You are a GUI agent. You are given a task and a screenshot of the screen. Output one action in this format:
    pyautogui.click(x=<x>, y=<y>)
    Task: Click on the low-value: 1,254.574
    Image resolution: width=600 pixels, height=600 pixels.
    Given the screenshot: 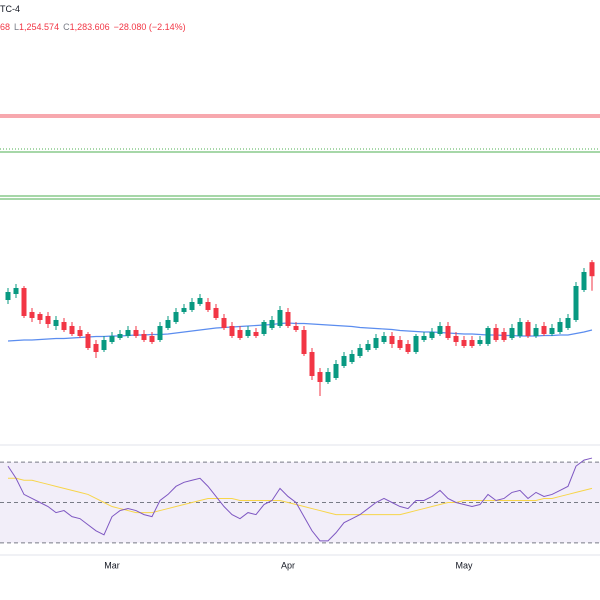 What is the action you would take?
    pyautogui.click(x=39, y=27)
    